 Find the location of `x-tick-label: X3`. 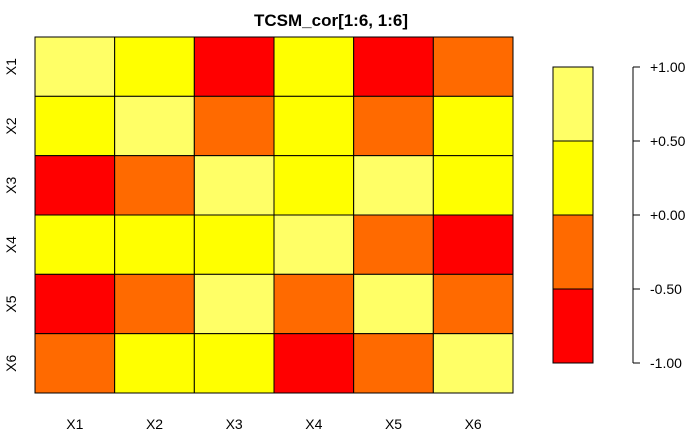

x-tick-label: X3 is located at coordinates (234, 424).